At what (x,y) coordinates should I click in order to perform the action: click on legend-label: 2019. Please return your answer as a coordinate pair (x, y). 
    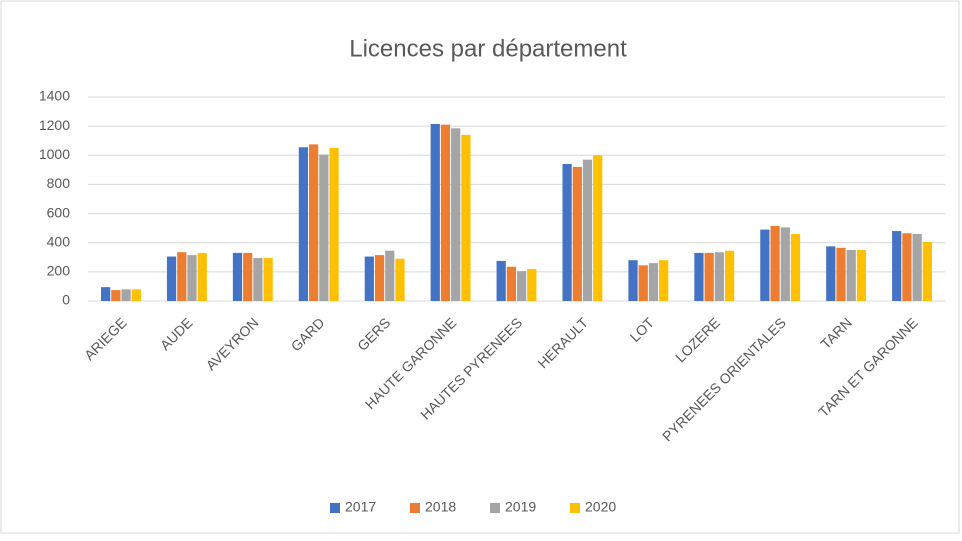
    Looking at the image, I should click on (520, 507).